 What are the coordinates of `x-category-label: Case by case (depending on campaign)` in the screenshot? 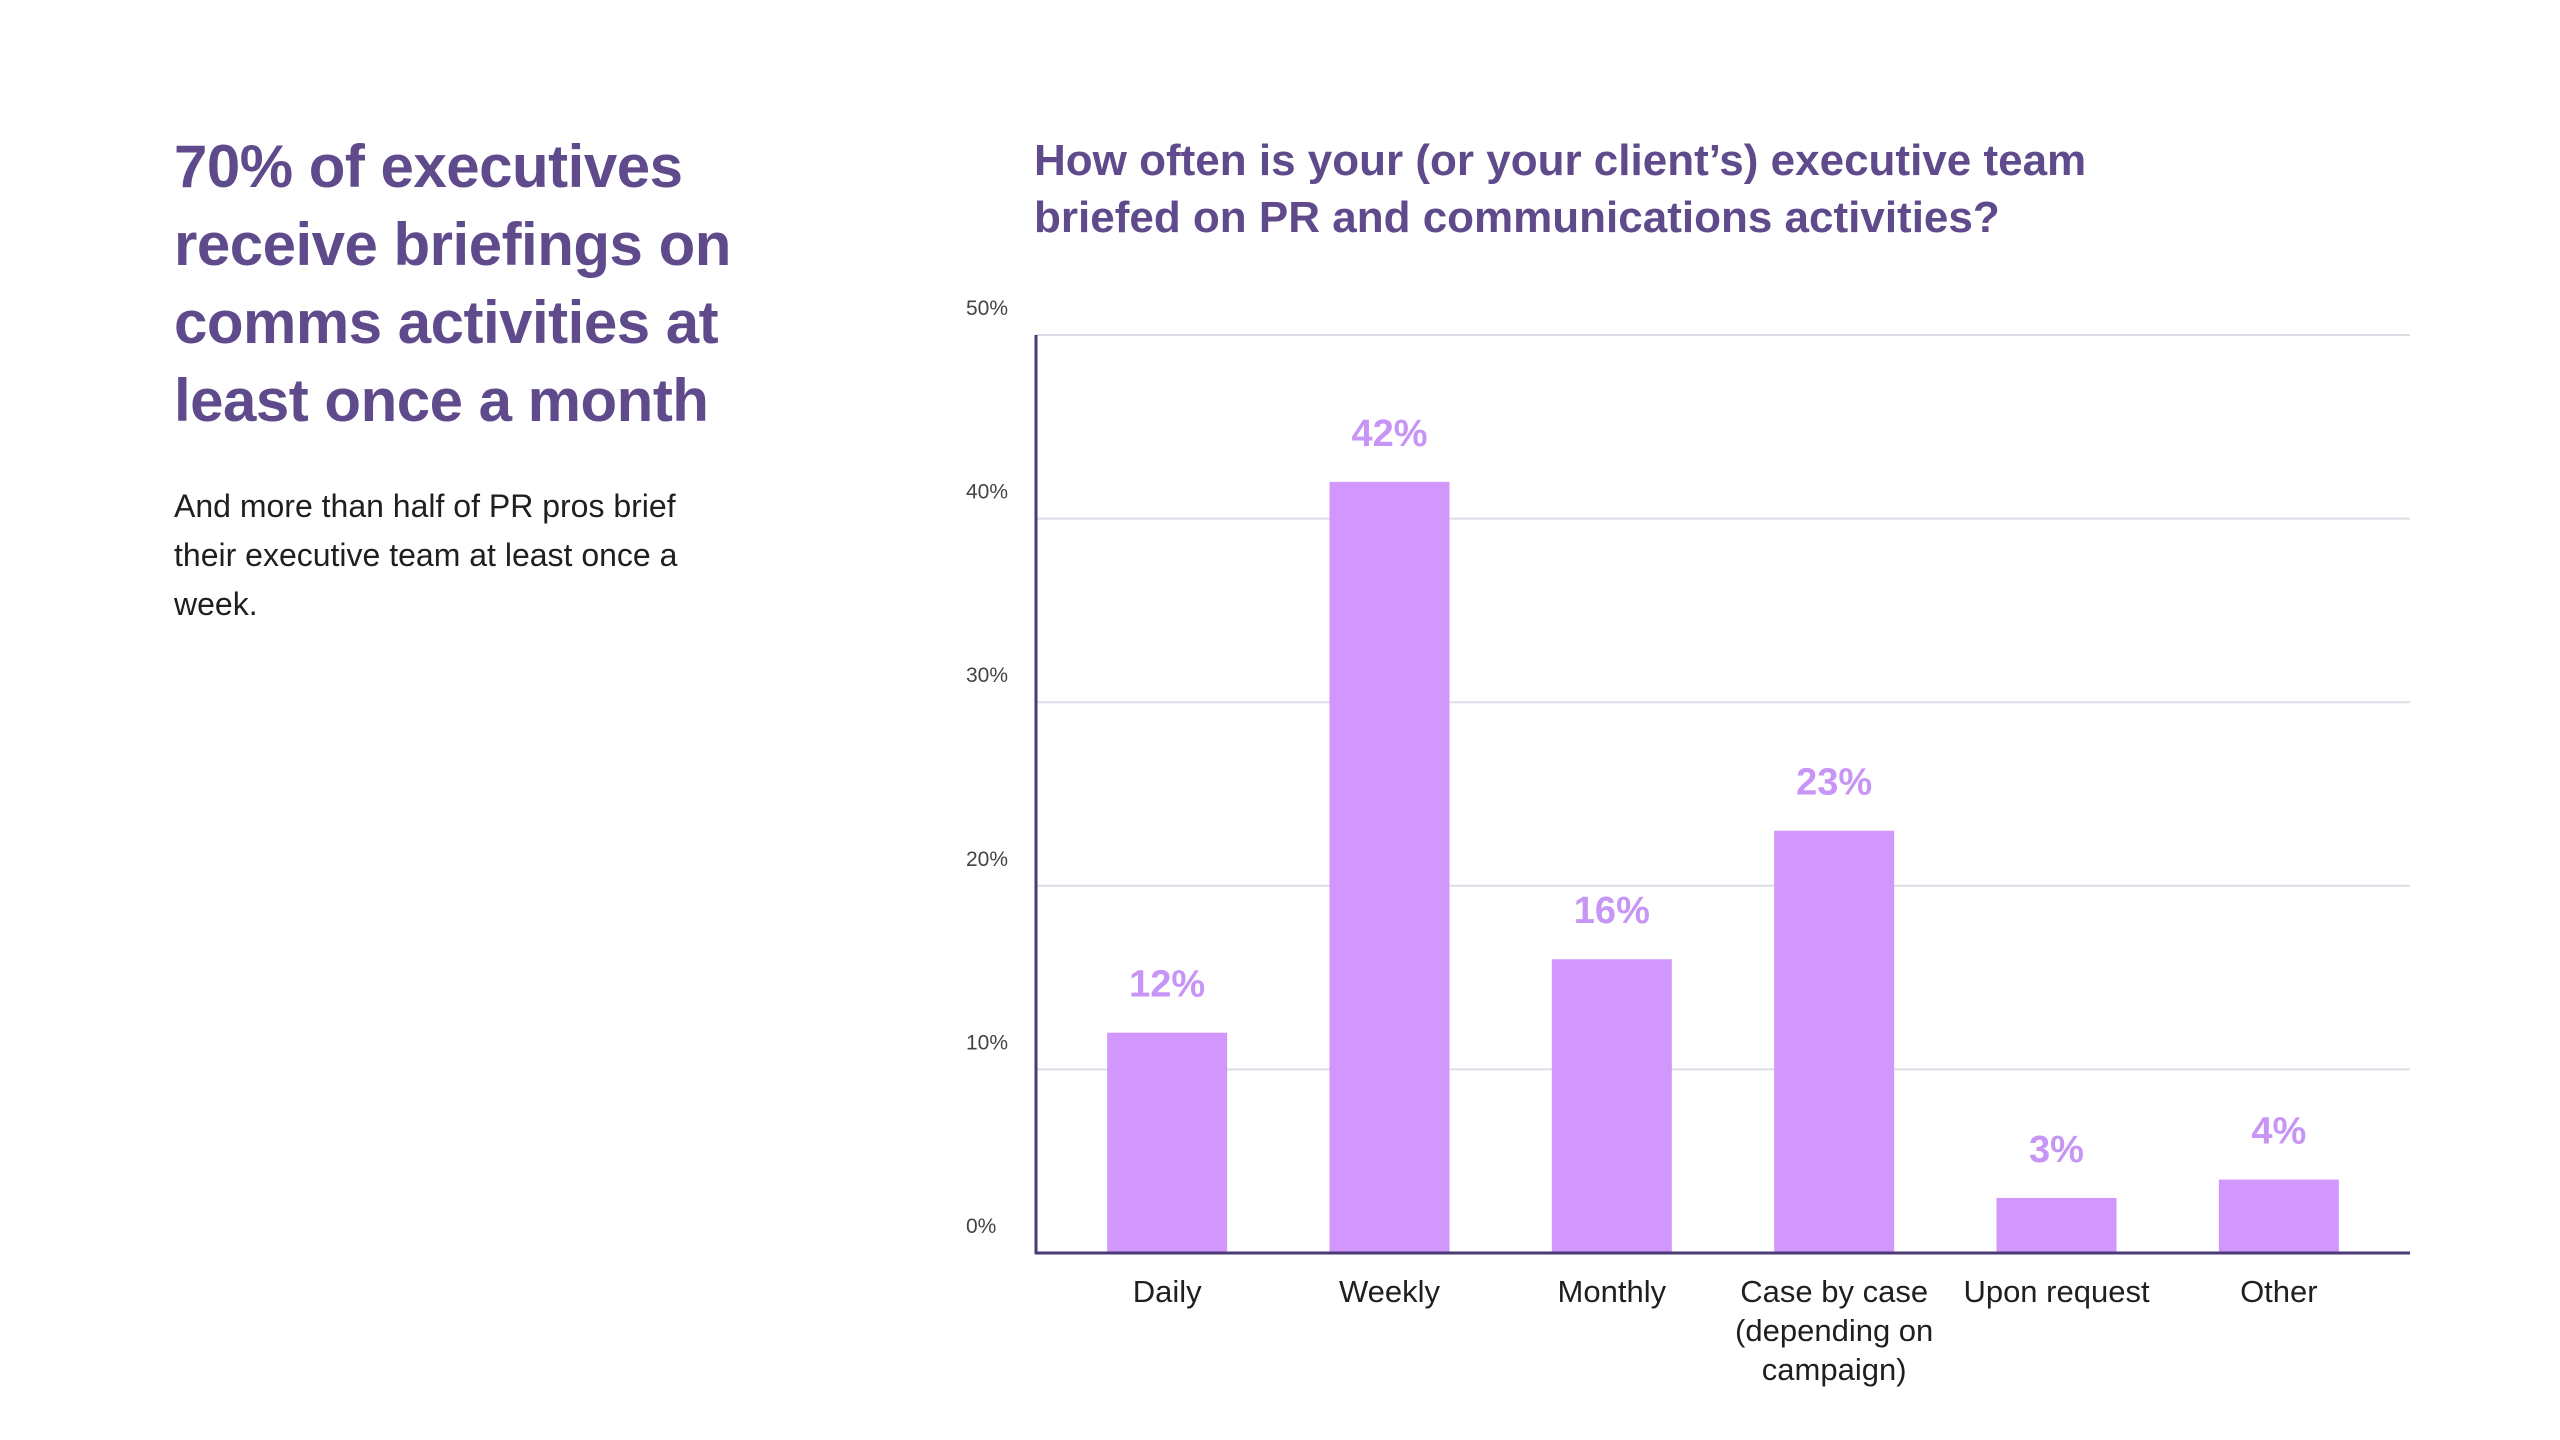 It's located at (1834, 1330).